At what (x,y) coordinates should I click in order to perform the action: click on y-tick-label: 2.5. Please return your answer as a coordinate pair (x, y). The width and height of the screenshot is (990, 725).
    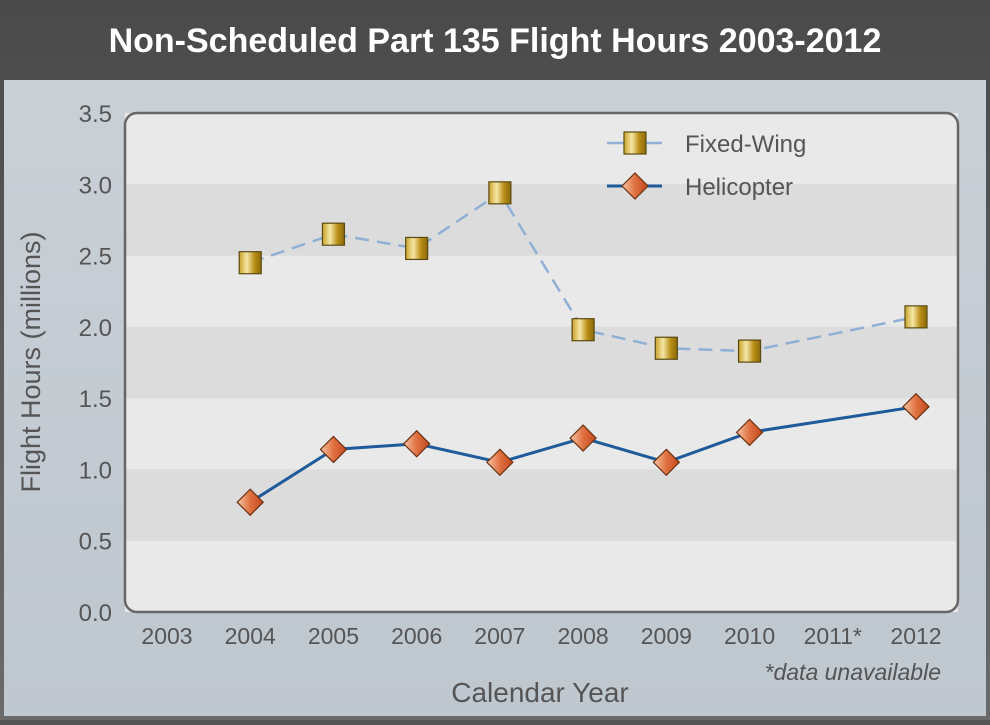
    Looking at the image, I should click on (95, 257).